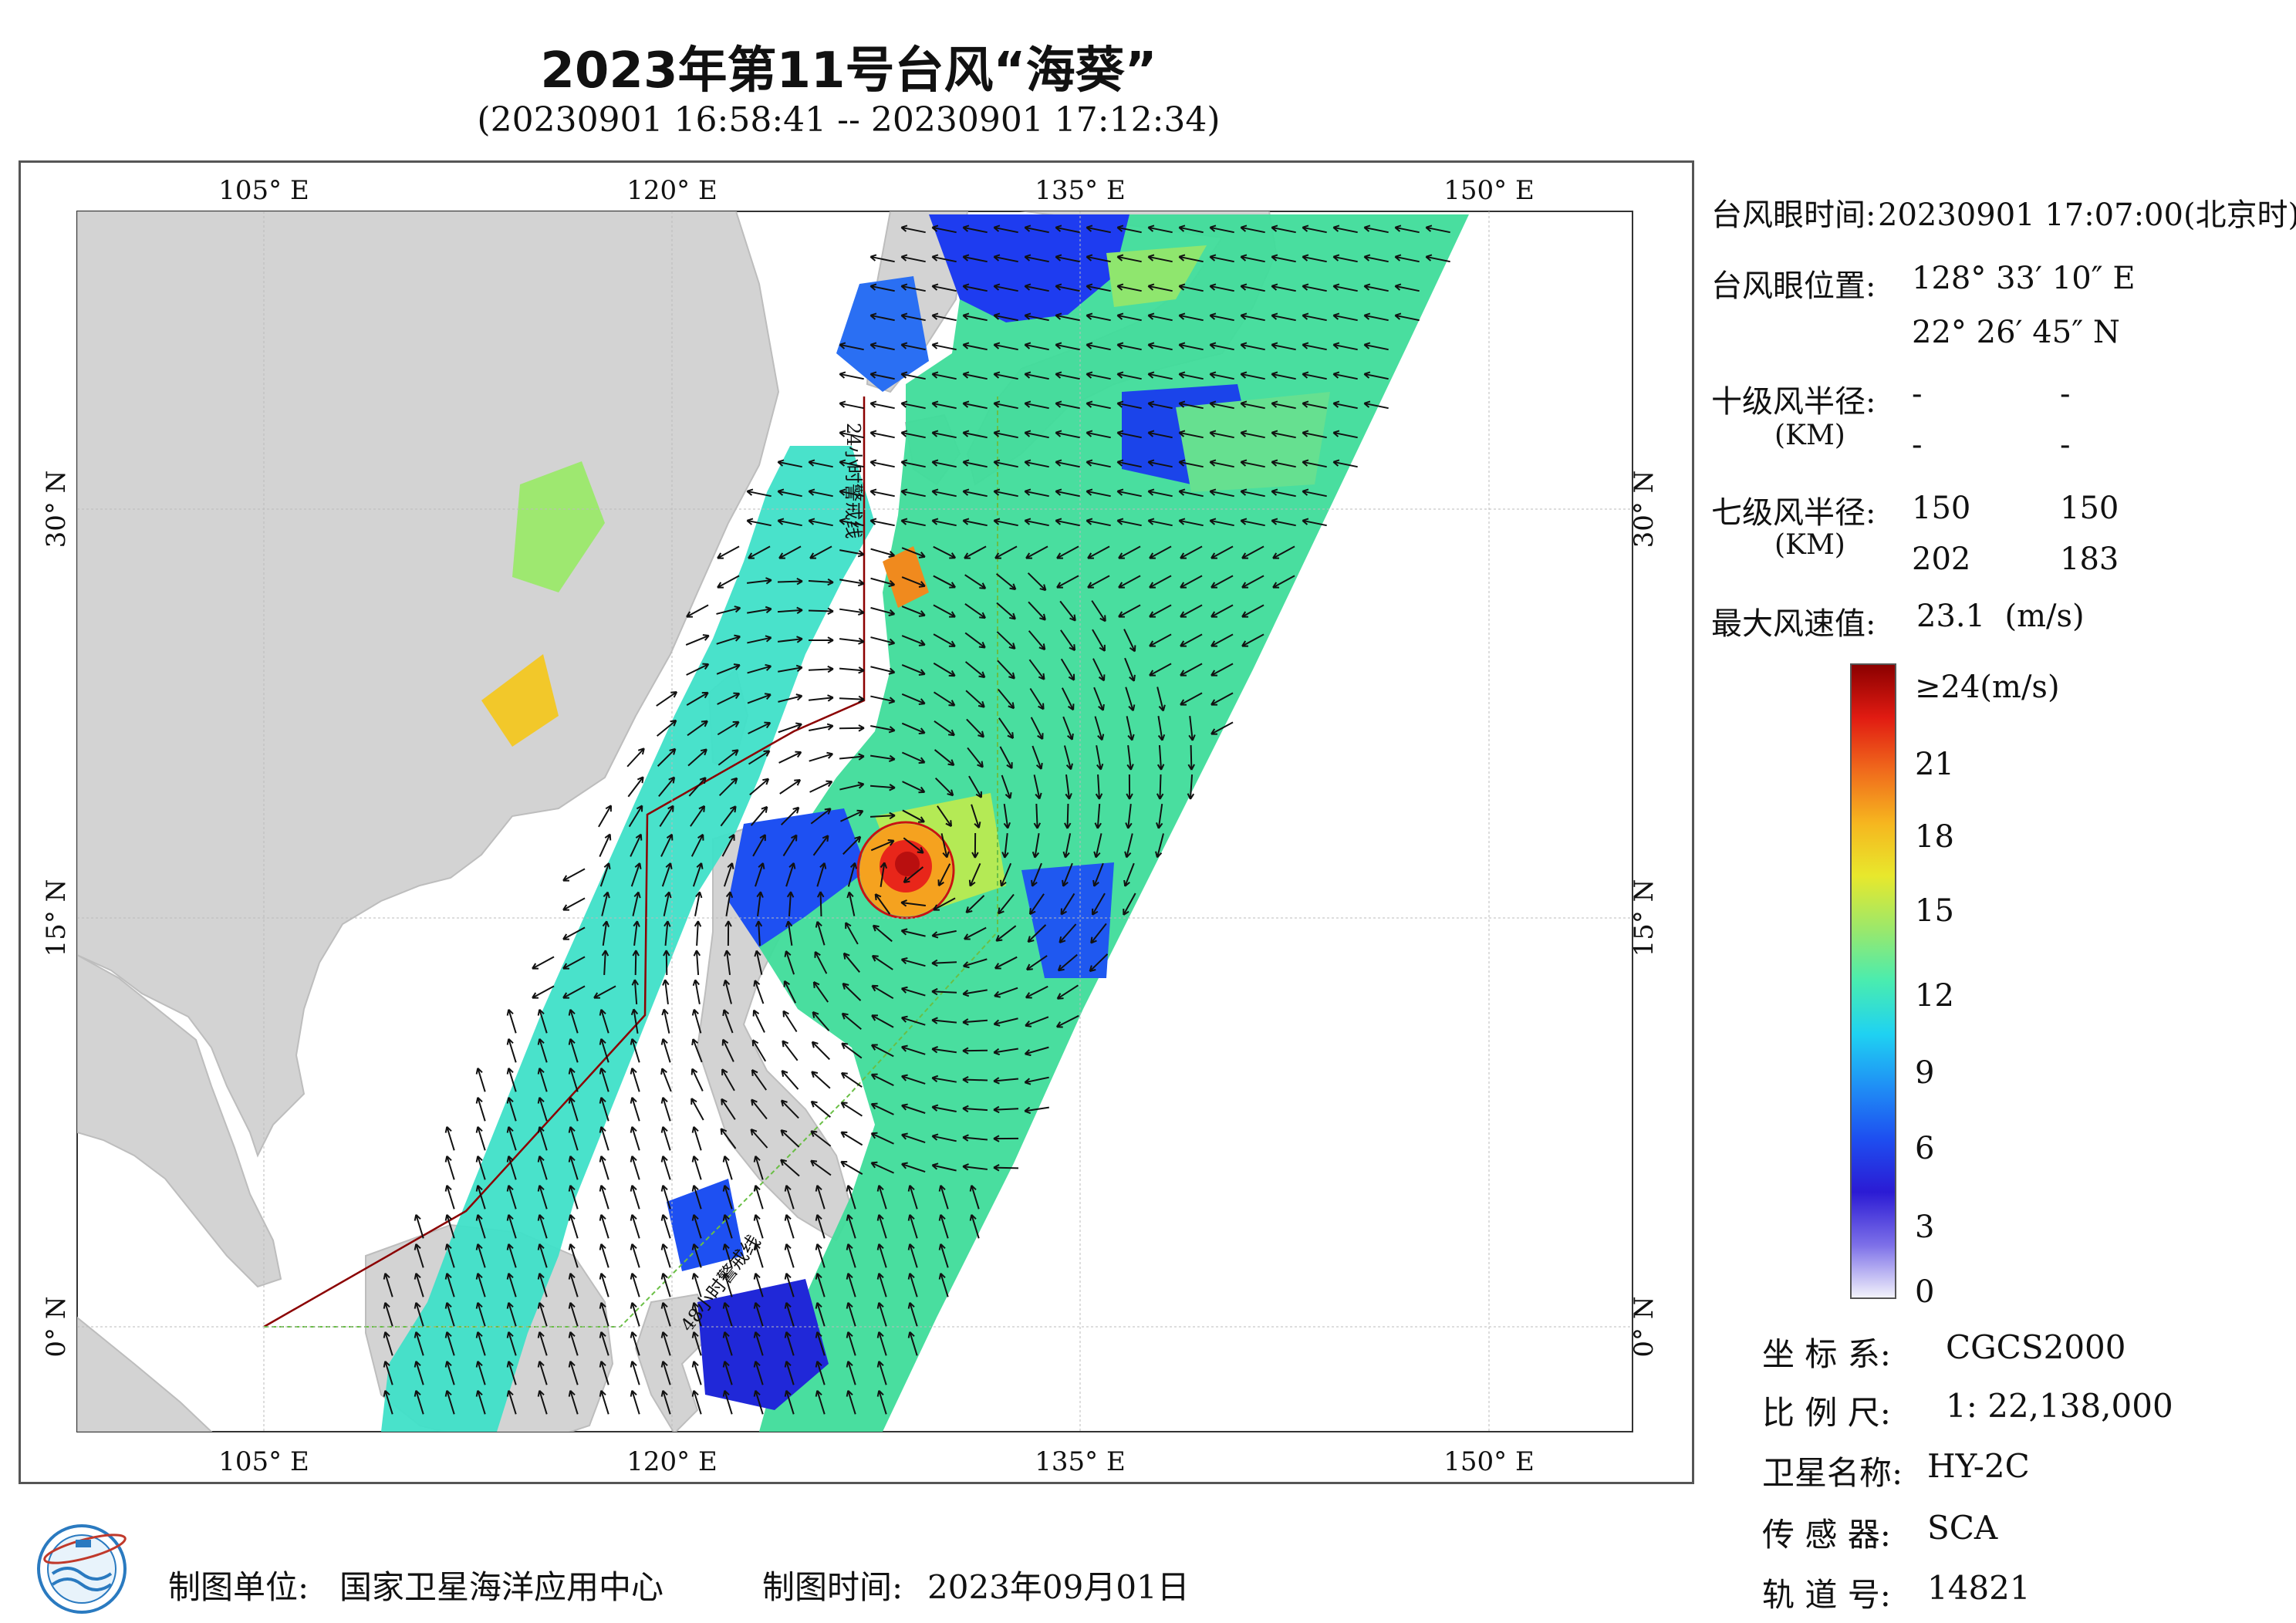 This screenshot has width=2296, height=1623. What do you see at coordinates (1793, 513) in the screenshot?
I see `r7-label: 七级风半径:` at bounding box center [1793, 513].